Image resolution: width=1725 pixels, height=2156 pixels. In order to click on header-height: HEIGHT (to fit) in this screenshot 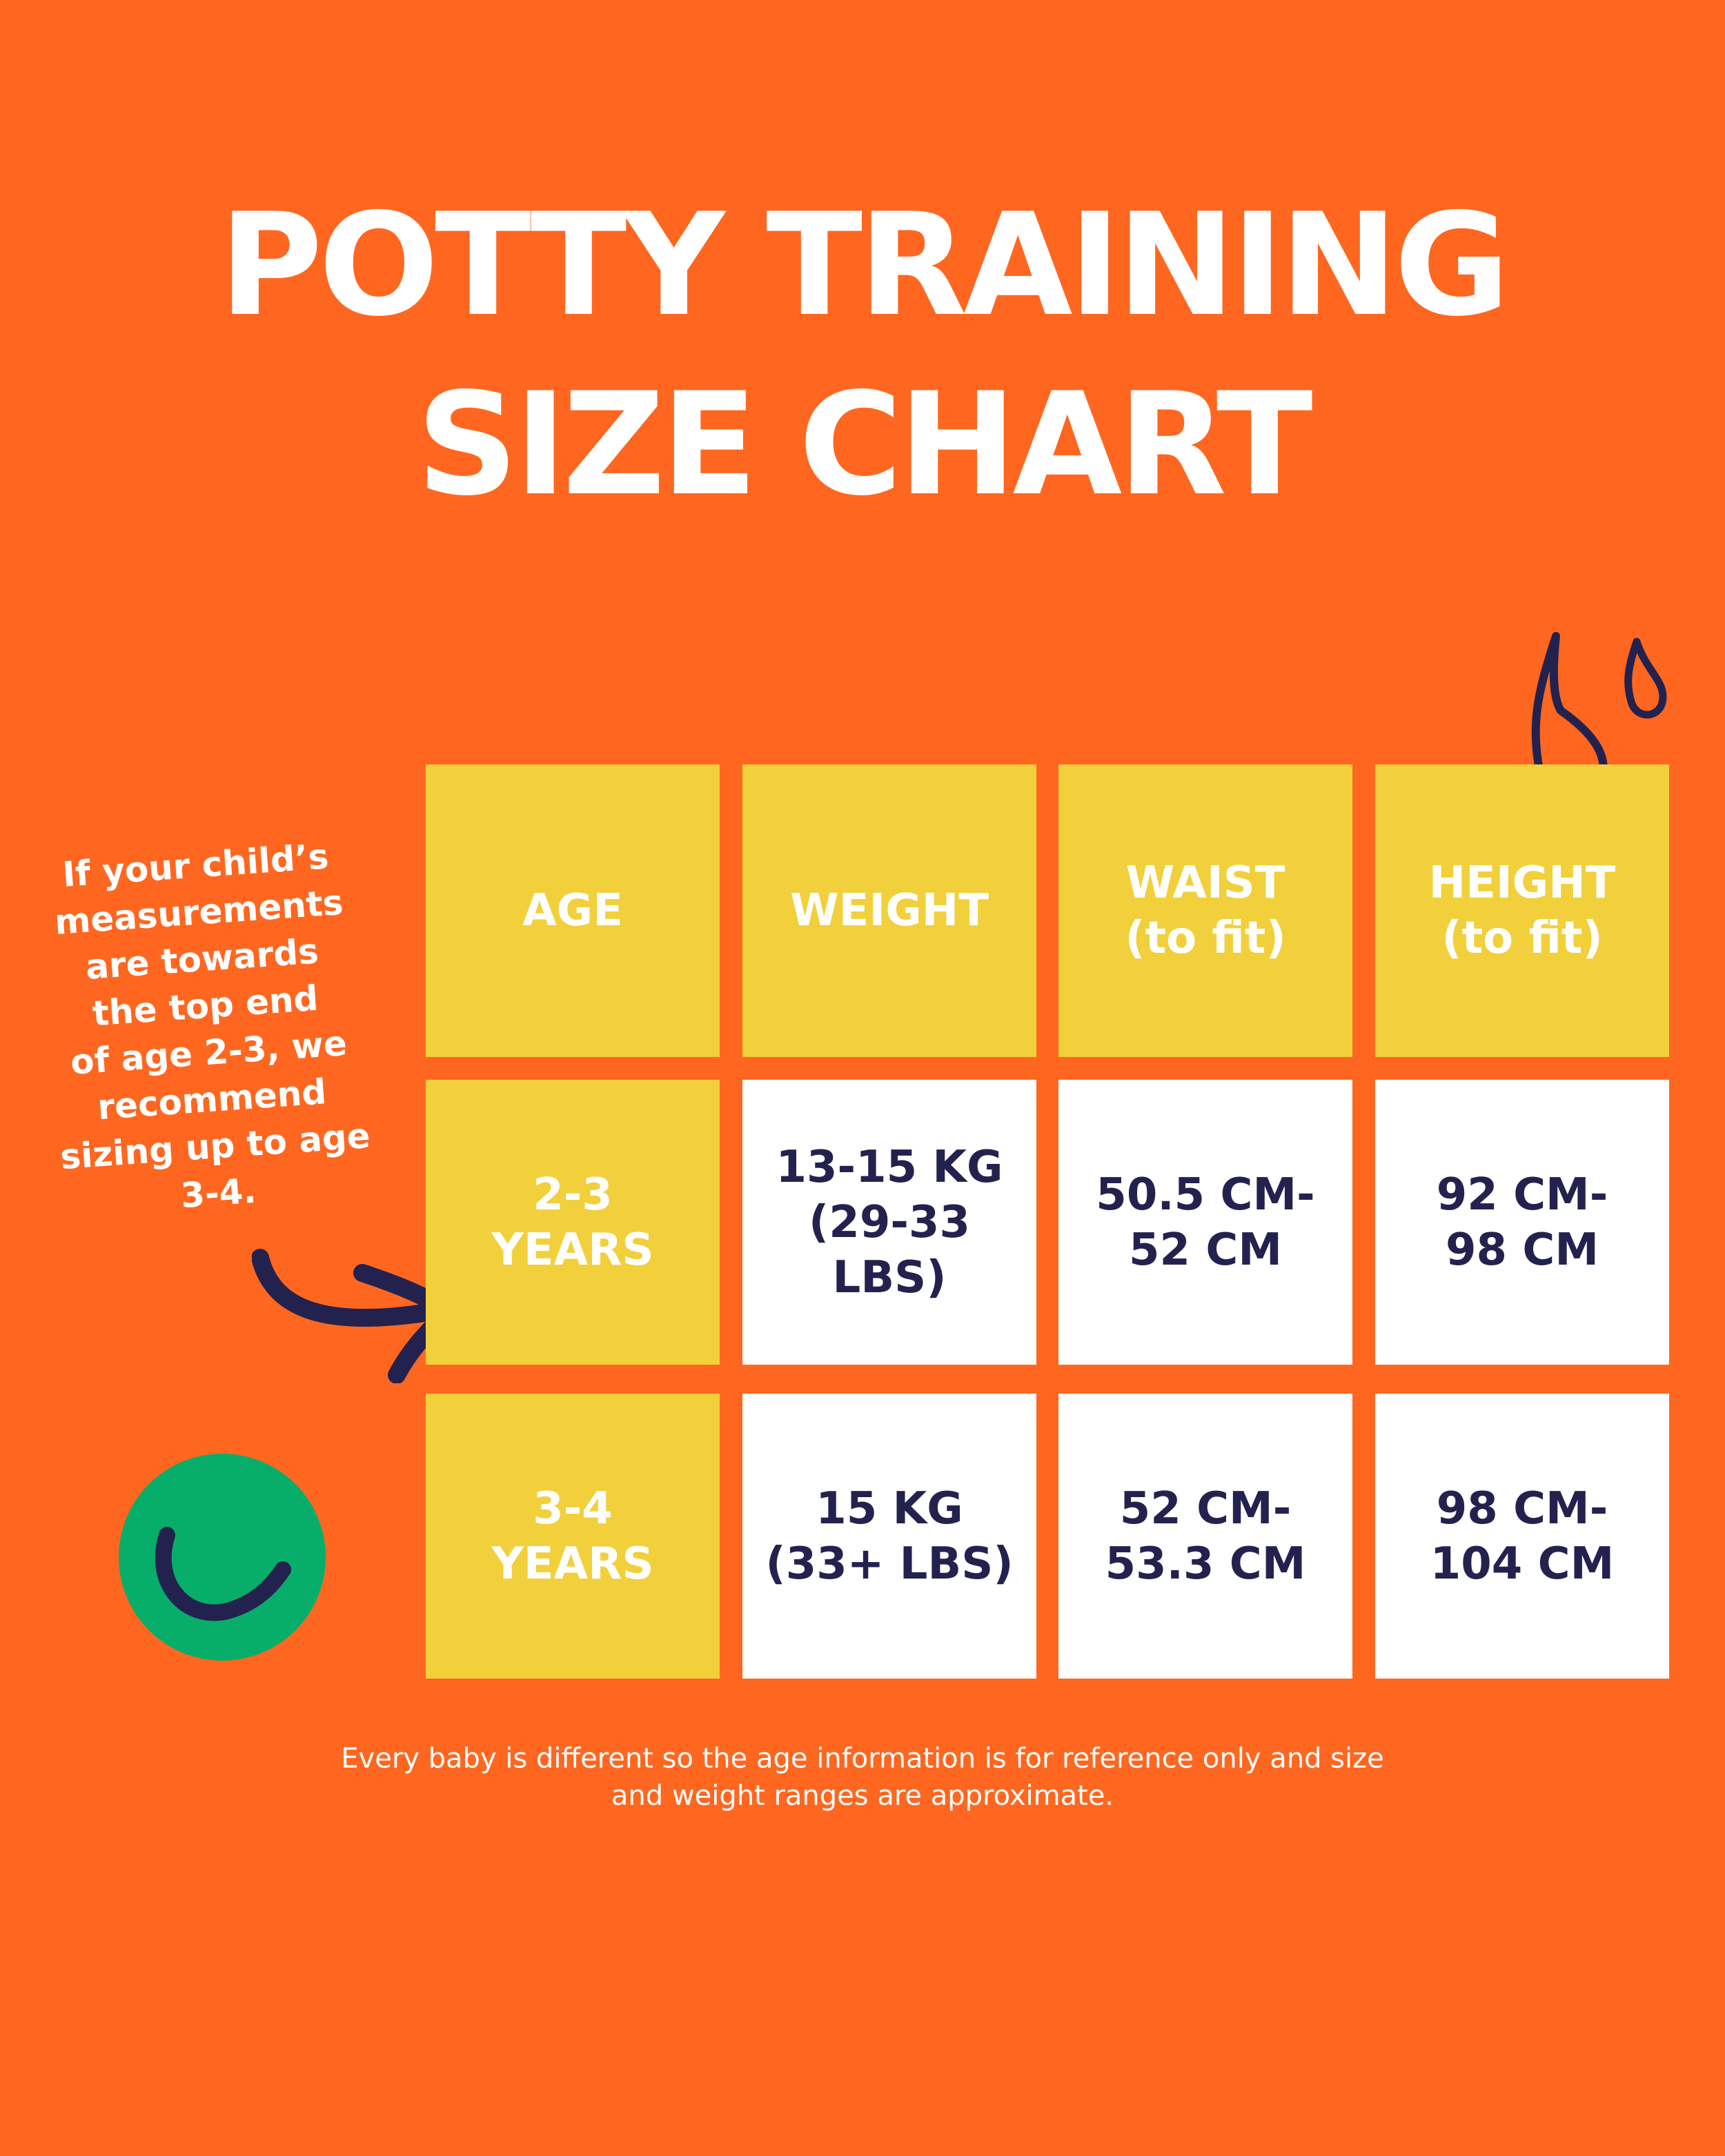, I will do `click(1522, 911)`.